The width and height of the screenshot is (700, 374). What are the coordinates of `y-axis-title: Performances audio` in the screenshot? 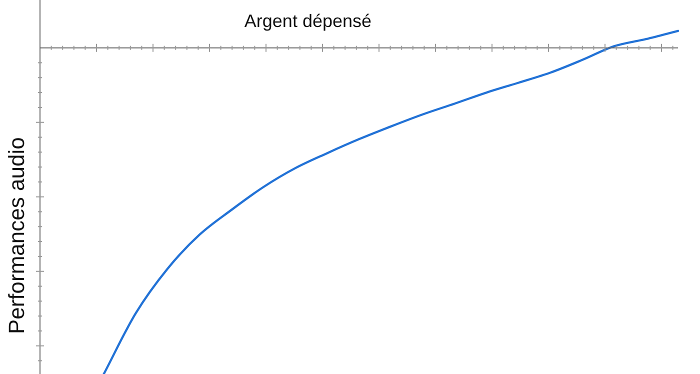 It's located at (17, 235).